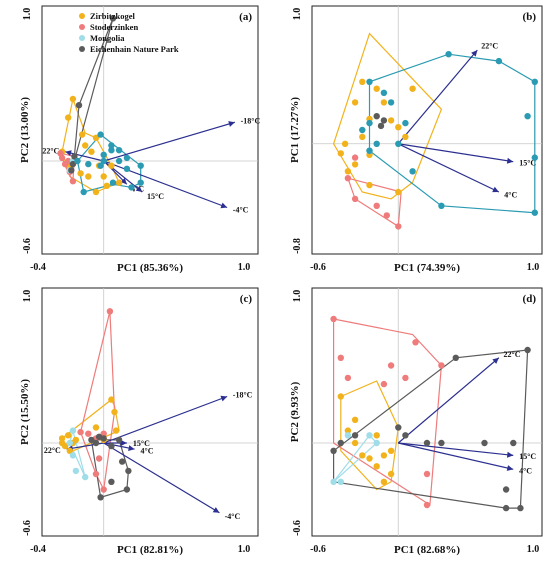 This screenshot has height=569, width=550. Describe the element at coordinates (297, 14) in the screenshot. I see `y-tick-max: 1.0` at that location.